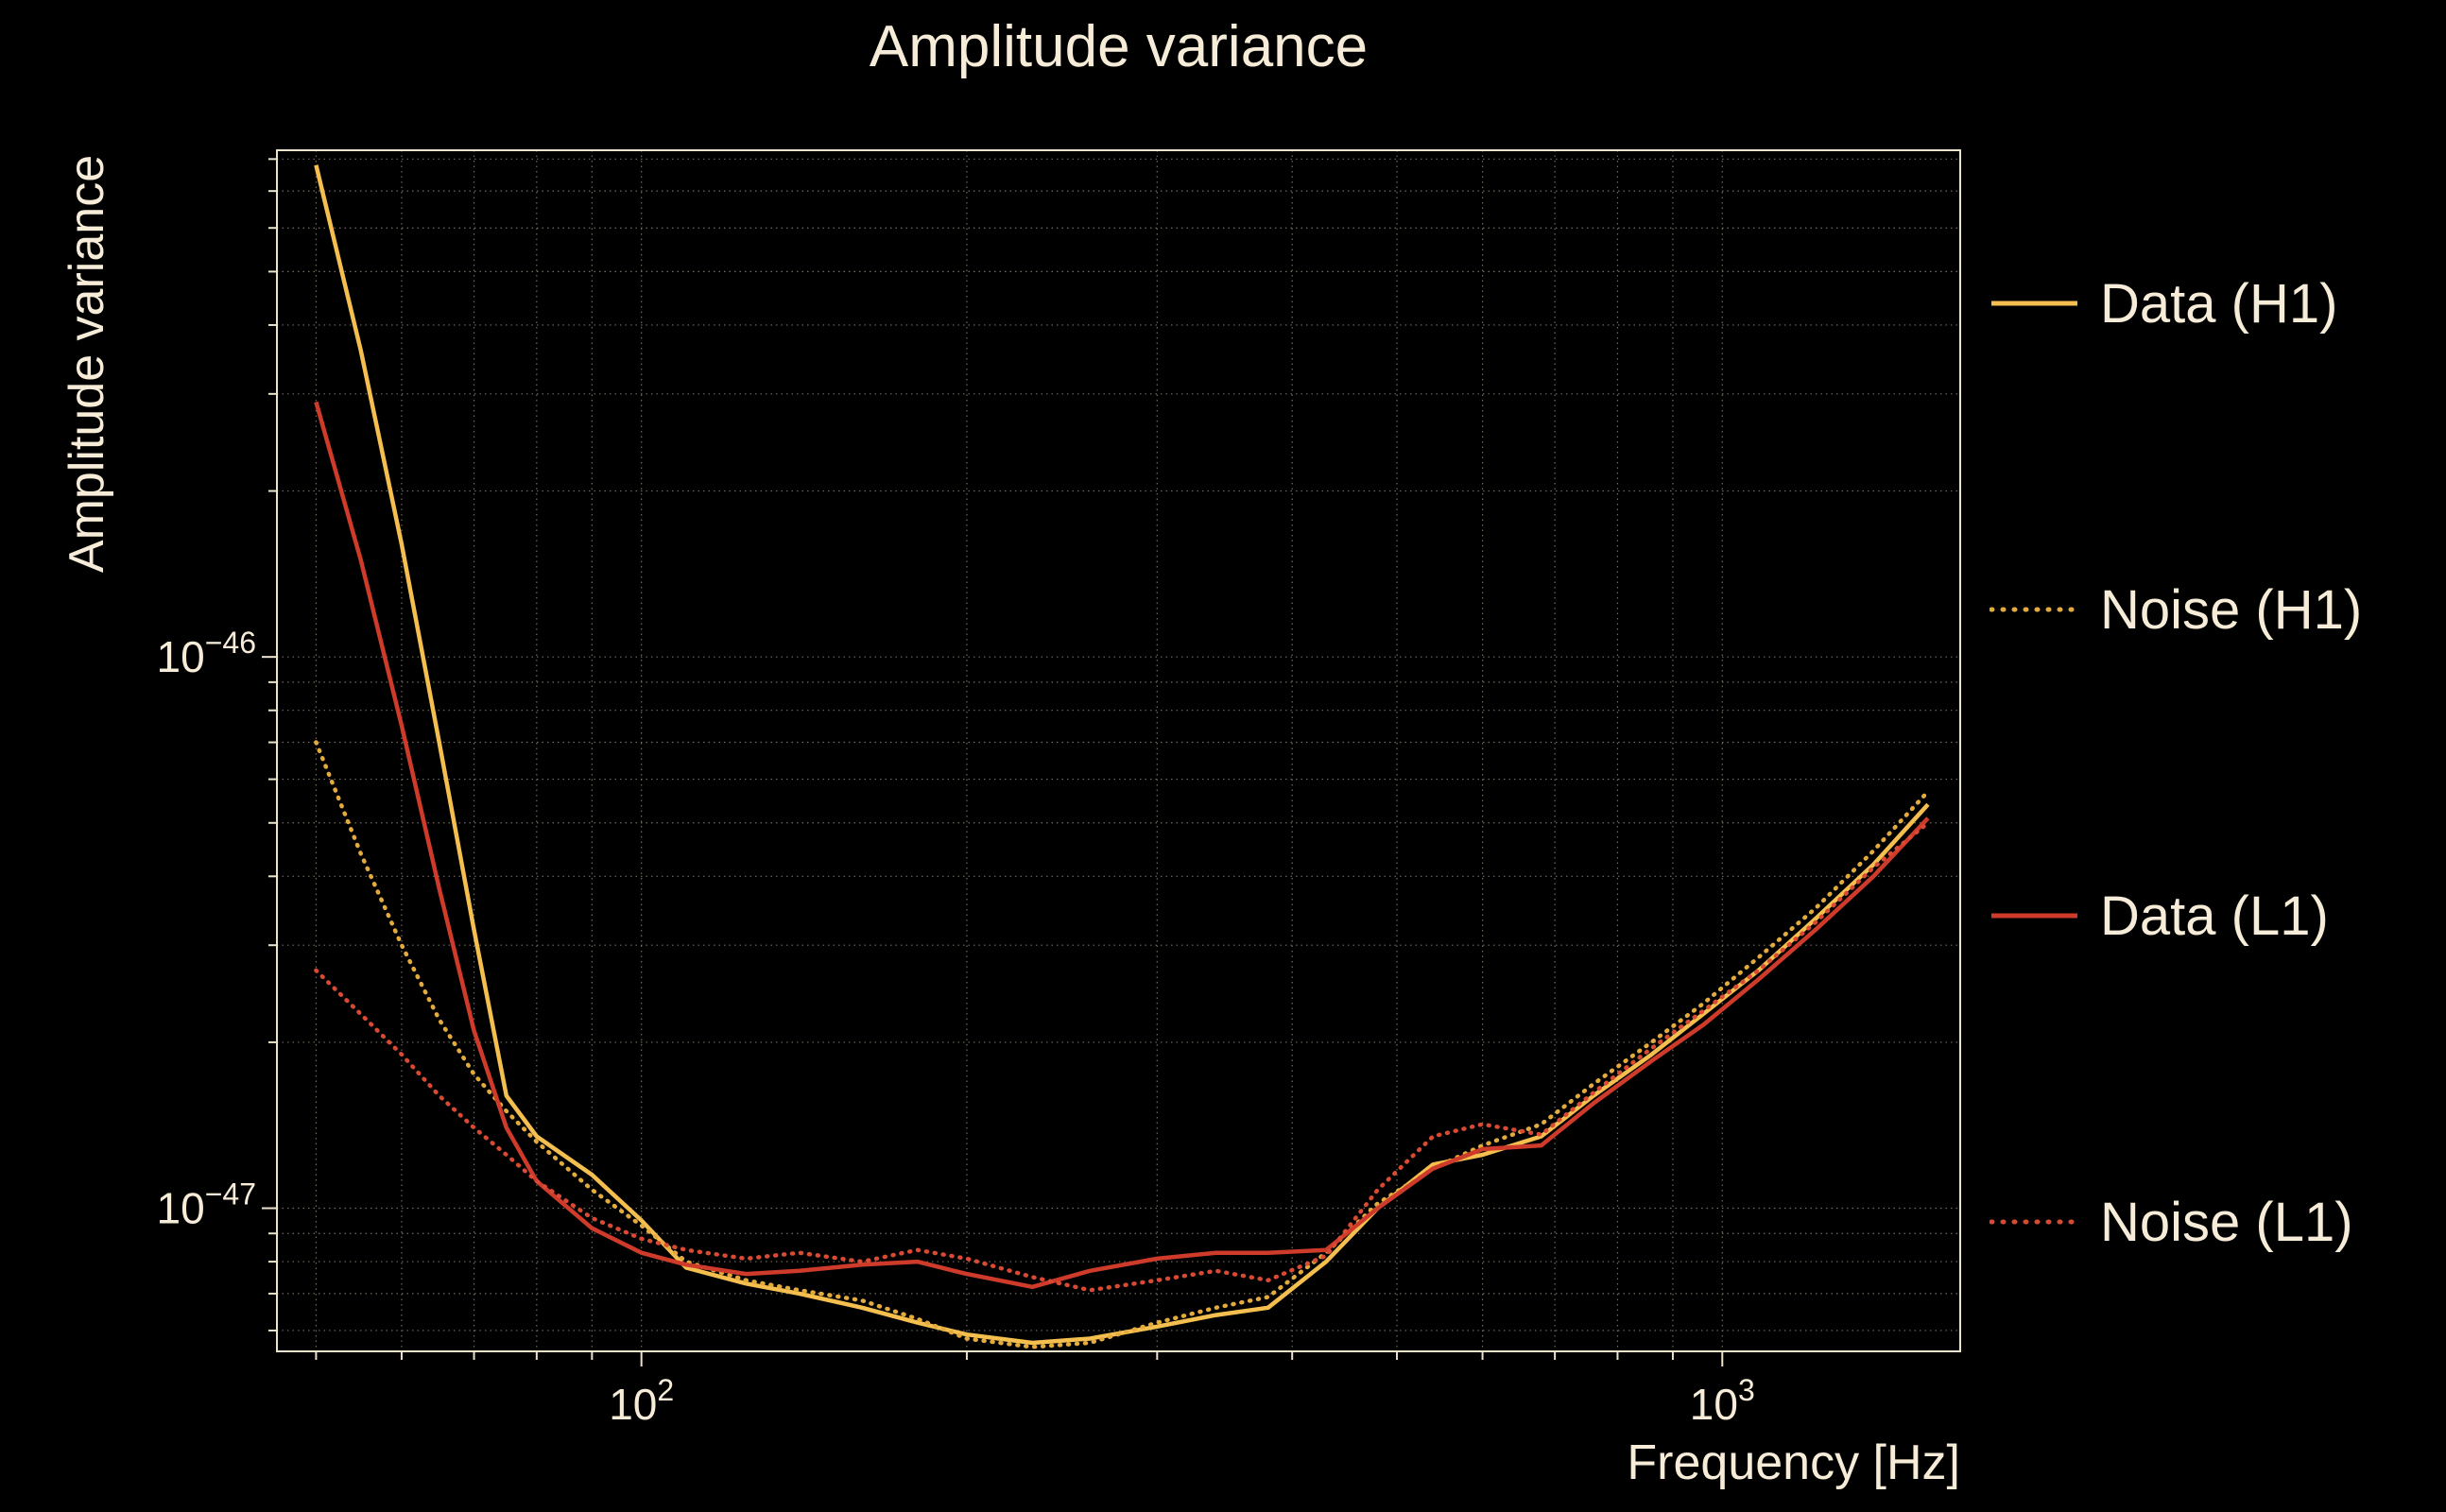 The image size is (2446, 1512). I want to click on legend-label: Data (H1), so click(2219, 303).